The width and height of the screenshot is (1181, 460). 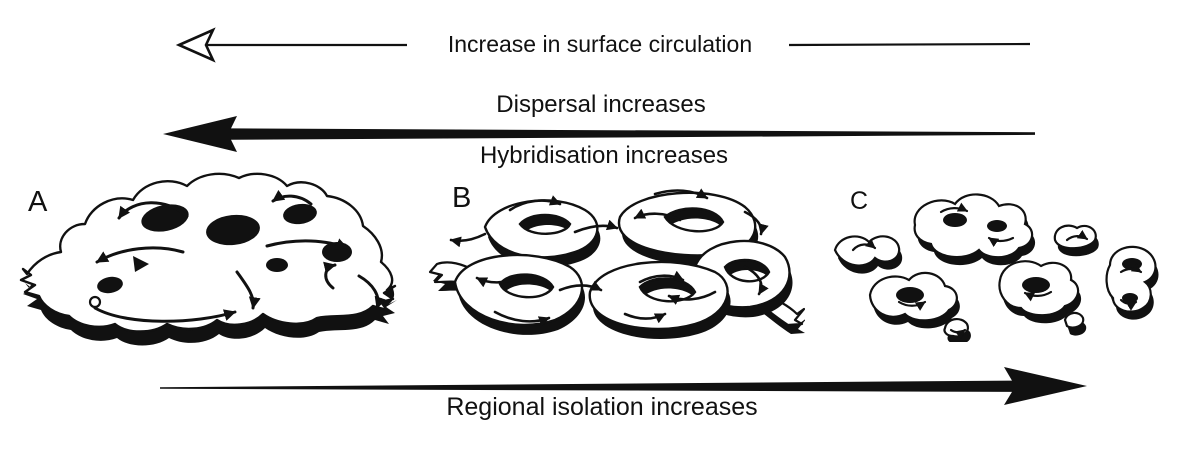 What do you see at coordinates (609, 257) in the screenshot?
I see `panel-b-circulation-arrows` at bounding box center [609, 257].